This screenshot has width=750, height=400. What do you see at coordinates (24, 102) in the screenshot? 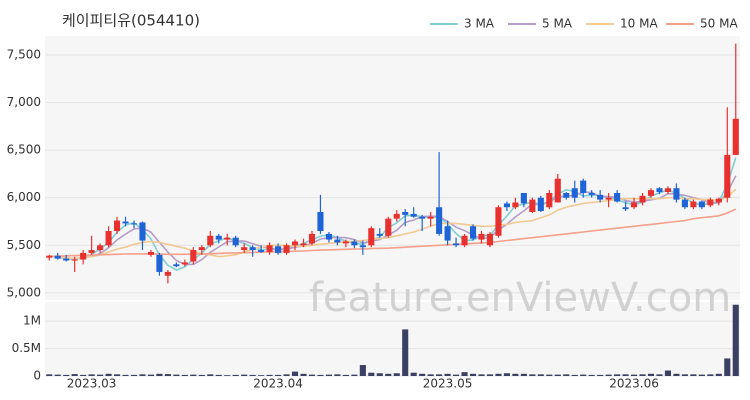
I see `y-tick-label: 7,000` at bounding box center [24, 102].